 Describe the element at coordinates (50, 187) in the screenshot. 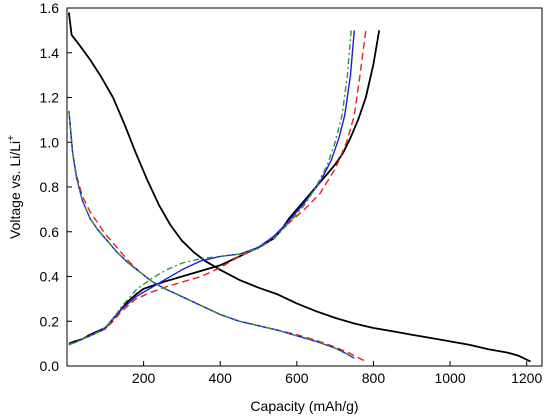

I see `y-tick-label: 0.8` at that location.